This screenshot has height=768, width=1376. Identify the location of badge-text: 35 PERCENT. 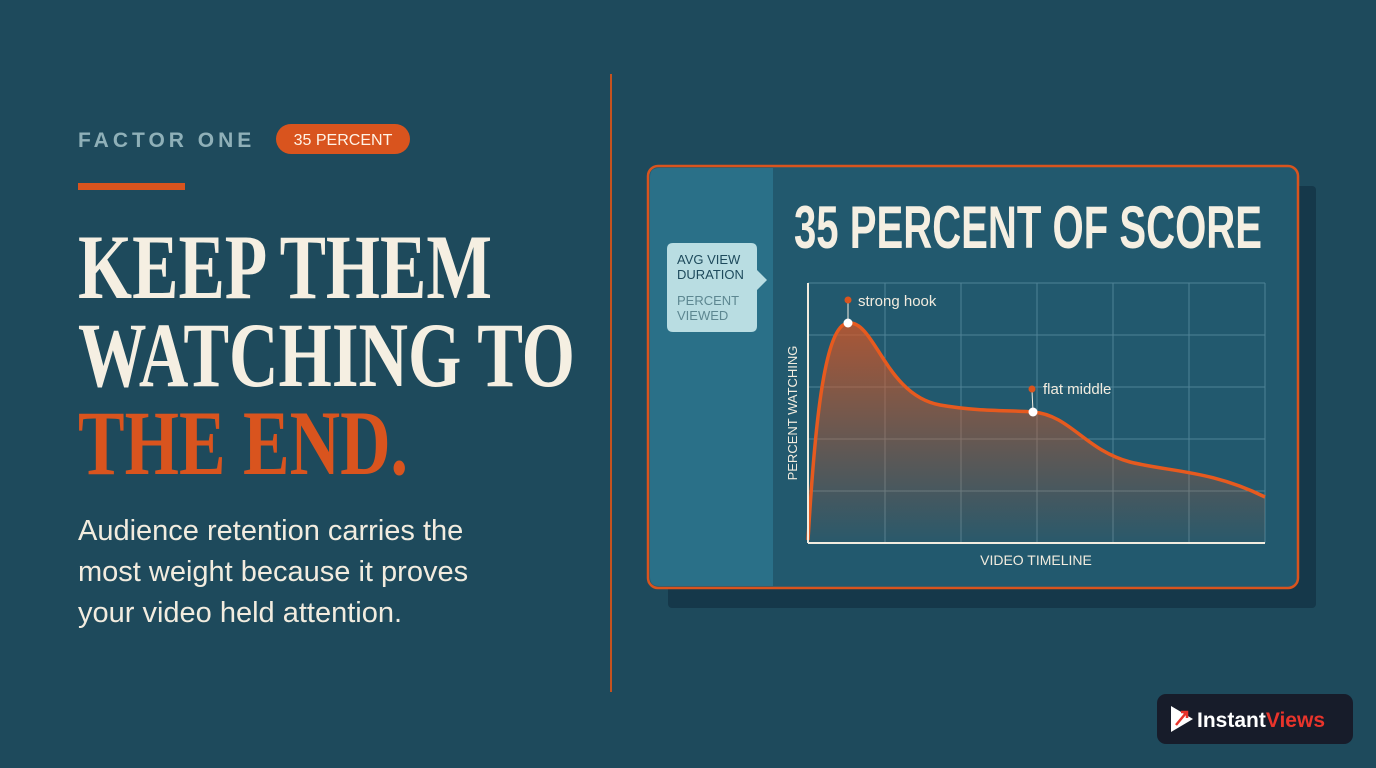
(343, 140).